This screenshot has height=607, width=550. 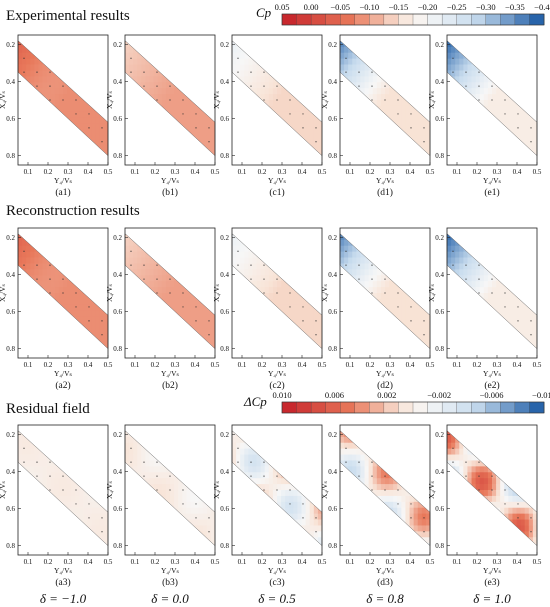 I want to click on x-axis-label: Y₄/Vₛ, so click(x=277, y=373).